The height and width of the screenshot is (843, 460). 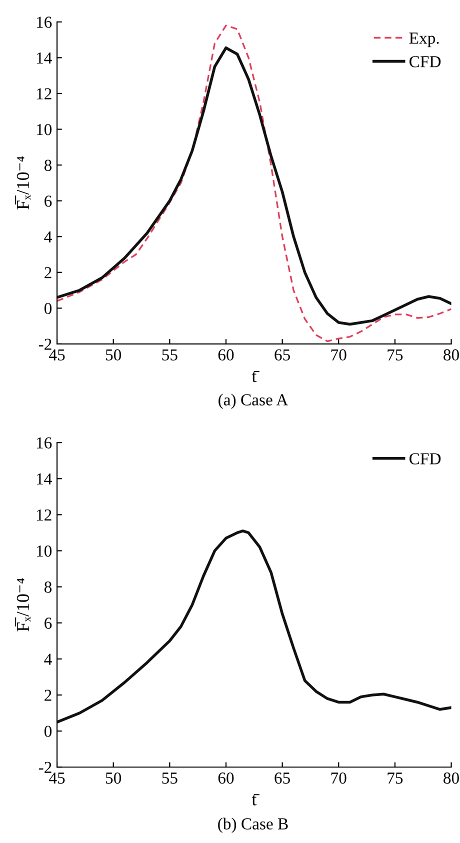 What do you see at coordinates (253, 825) in the screenshot?
I see `text: (b) Case B` at bounding box center [253, 825].